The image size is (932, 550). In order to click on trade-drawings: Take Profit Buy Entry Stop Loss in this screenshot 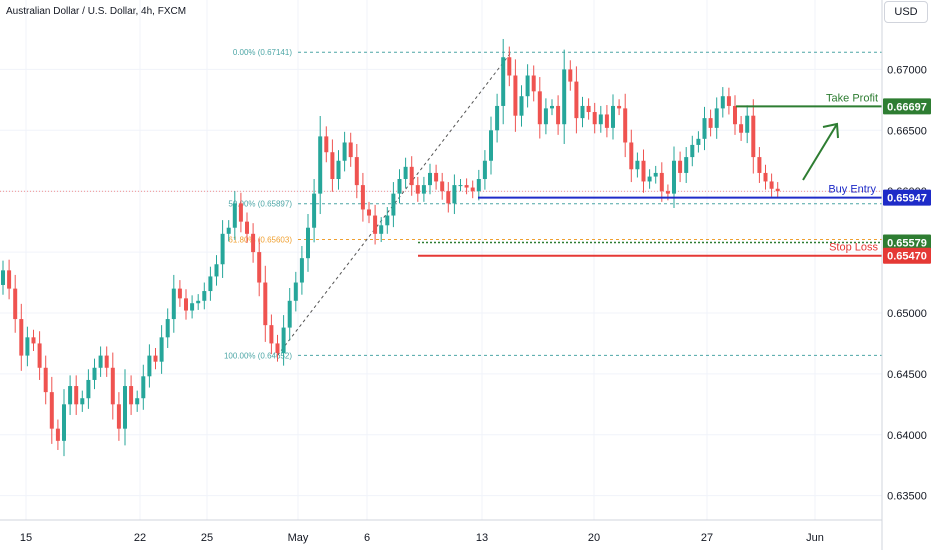, I will do `click(650, 174)`.